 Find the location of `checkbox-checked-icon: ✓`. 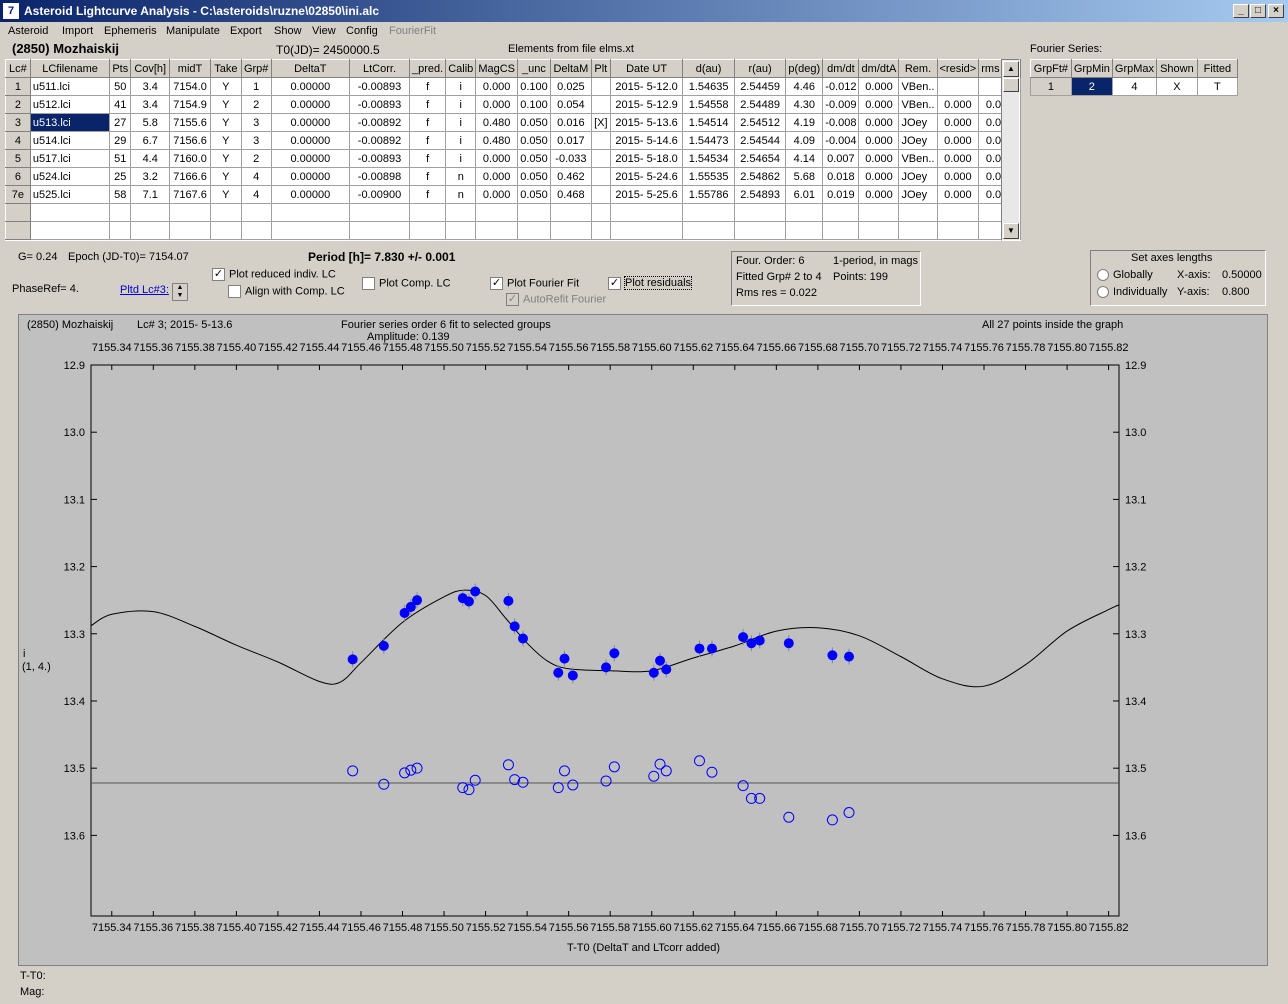

checkbox-checked-icon: ✓ is located at coordinates (496, 283).